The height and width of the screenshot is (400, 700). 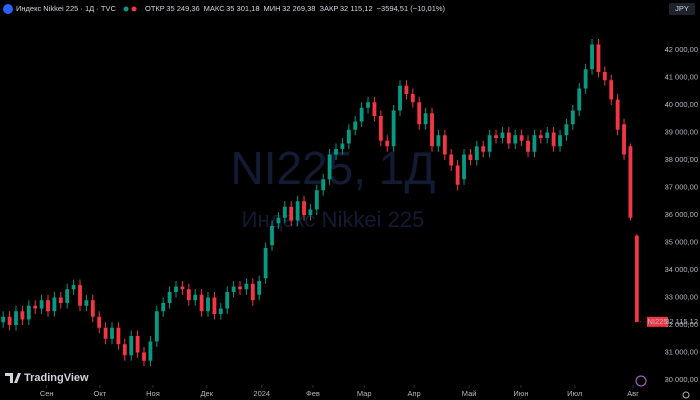 What do you see at coordinates (686, 395) in the screenshot?
I see `settings-icon` at bounding box center [686, 395].